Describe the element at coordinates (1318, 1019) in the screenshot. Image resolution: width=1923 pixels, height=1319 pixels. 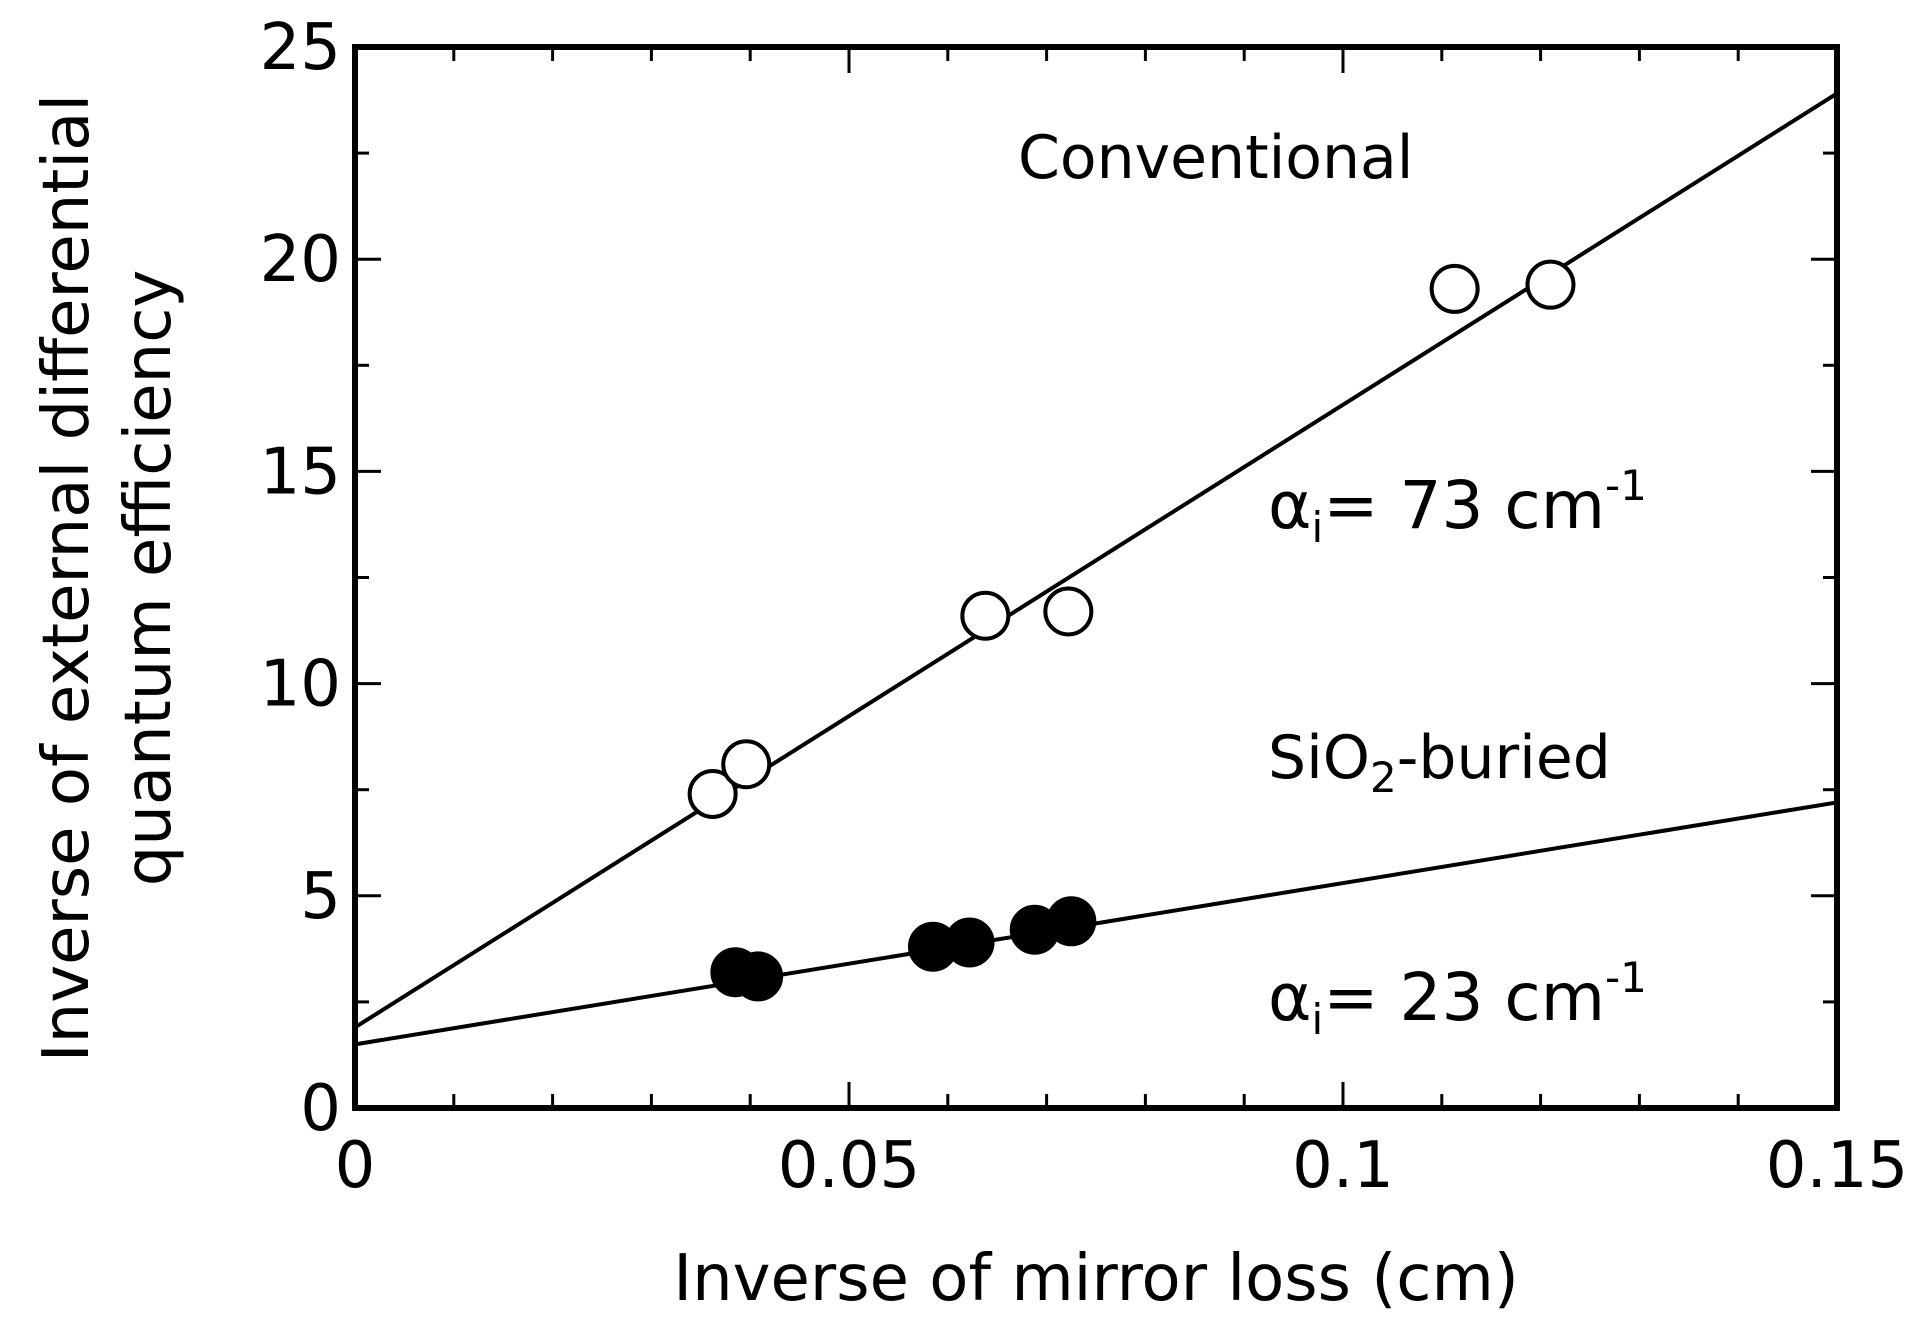
I see `annotation-sio2-alpha-sub: i` at that location.